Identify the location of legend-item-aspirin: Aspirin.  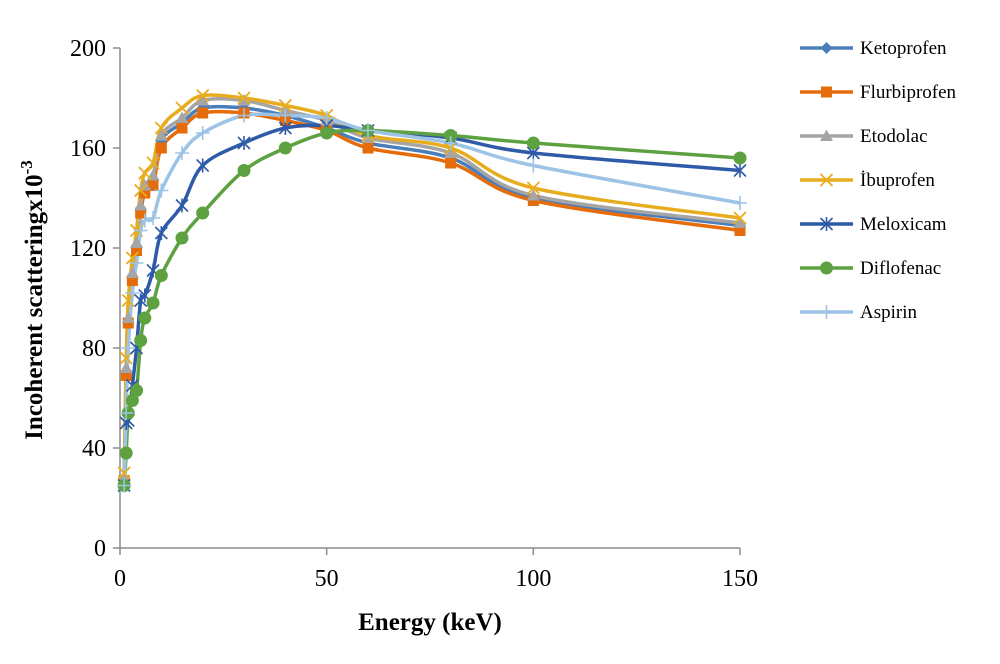
(859, 312).